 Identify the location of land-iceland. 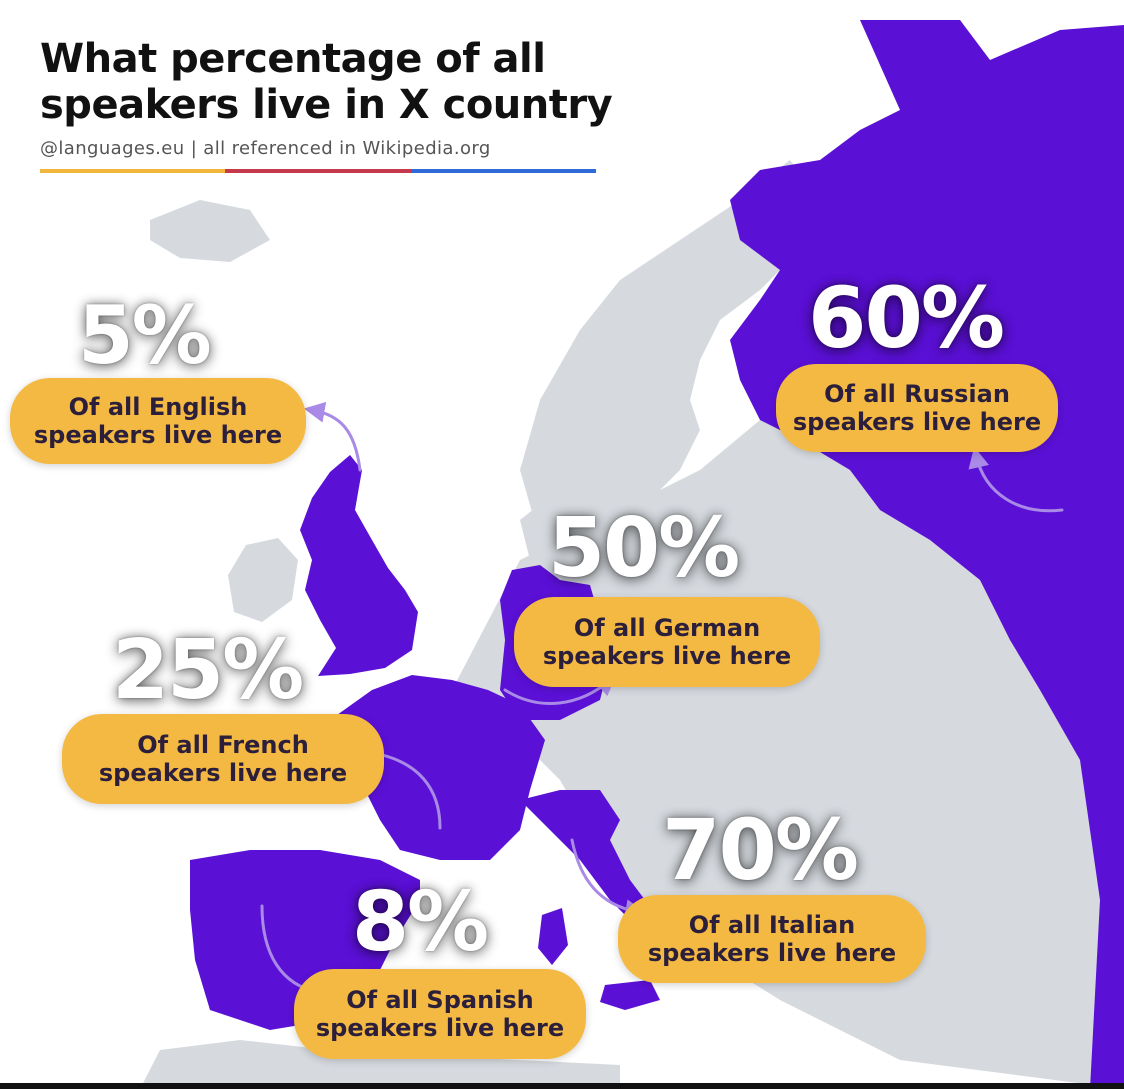
(210, 231).